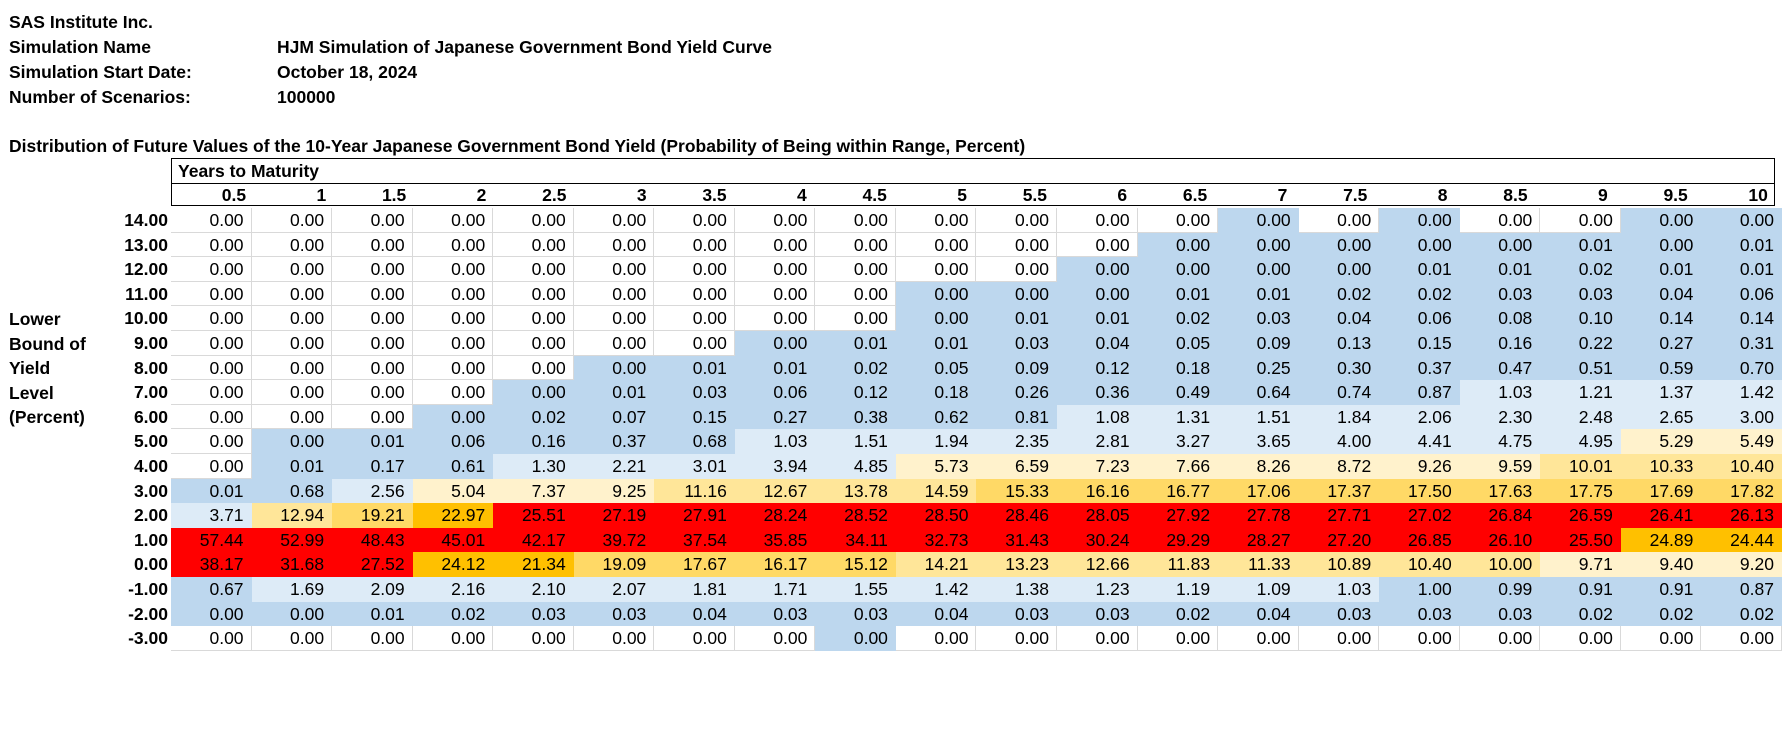 This screenshot has width=1782, height=742. What do you see at coordinates (1097, 441) in the screenshot?
I see `table-cell: 2.81` at bounding box center [1097, 441].